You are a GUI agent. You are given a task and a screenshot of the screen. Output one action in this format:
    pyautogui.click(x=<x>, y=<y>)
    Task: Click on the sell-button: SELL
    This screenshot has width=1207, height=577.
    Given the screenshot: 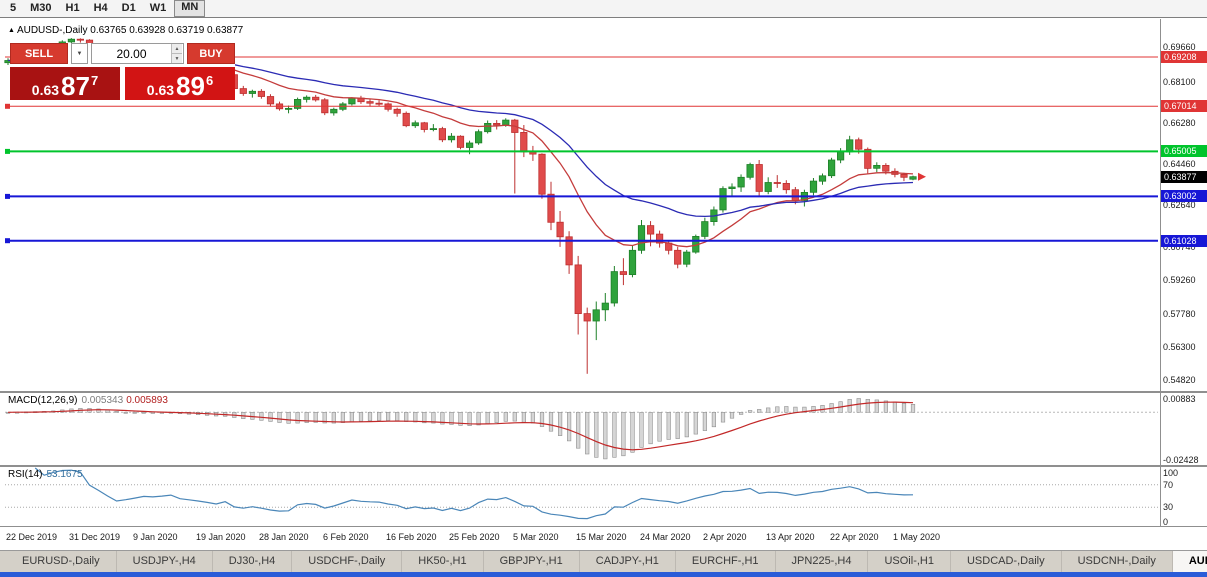 What is the action you would take?
    pyautogui.click(x=39, y=53)
    